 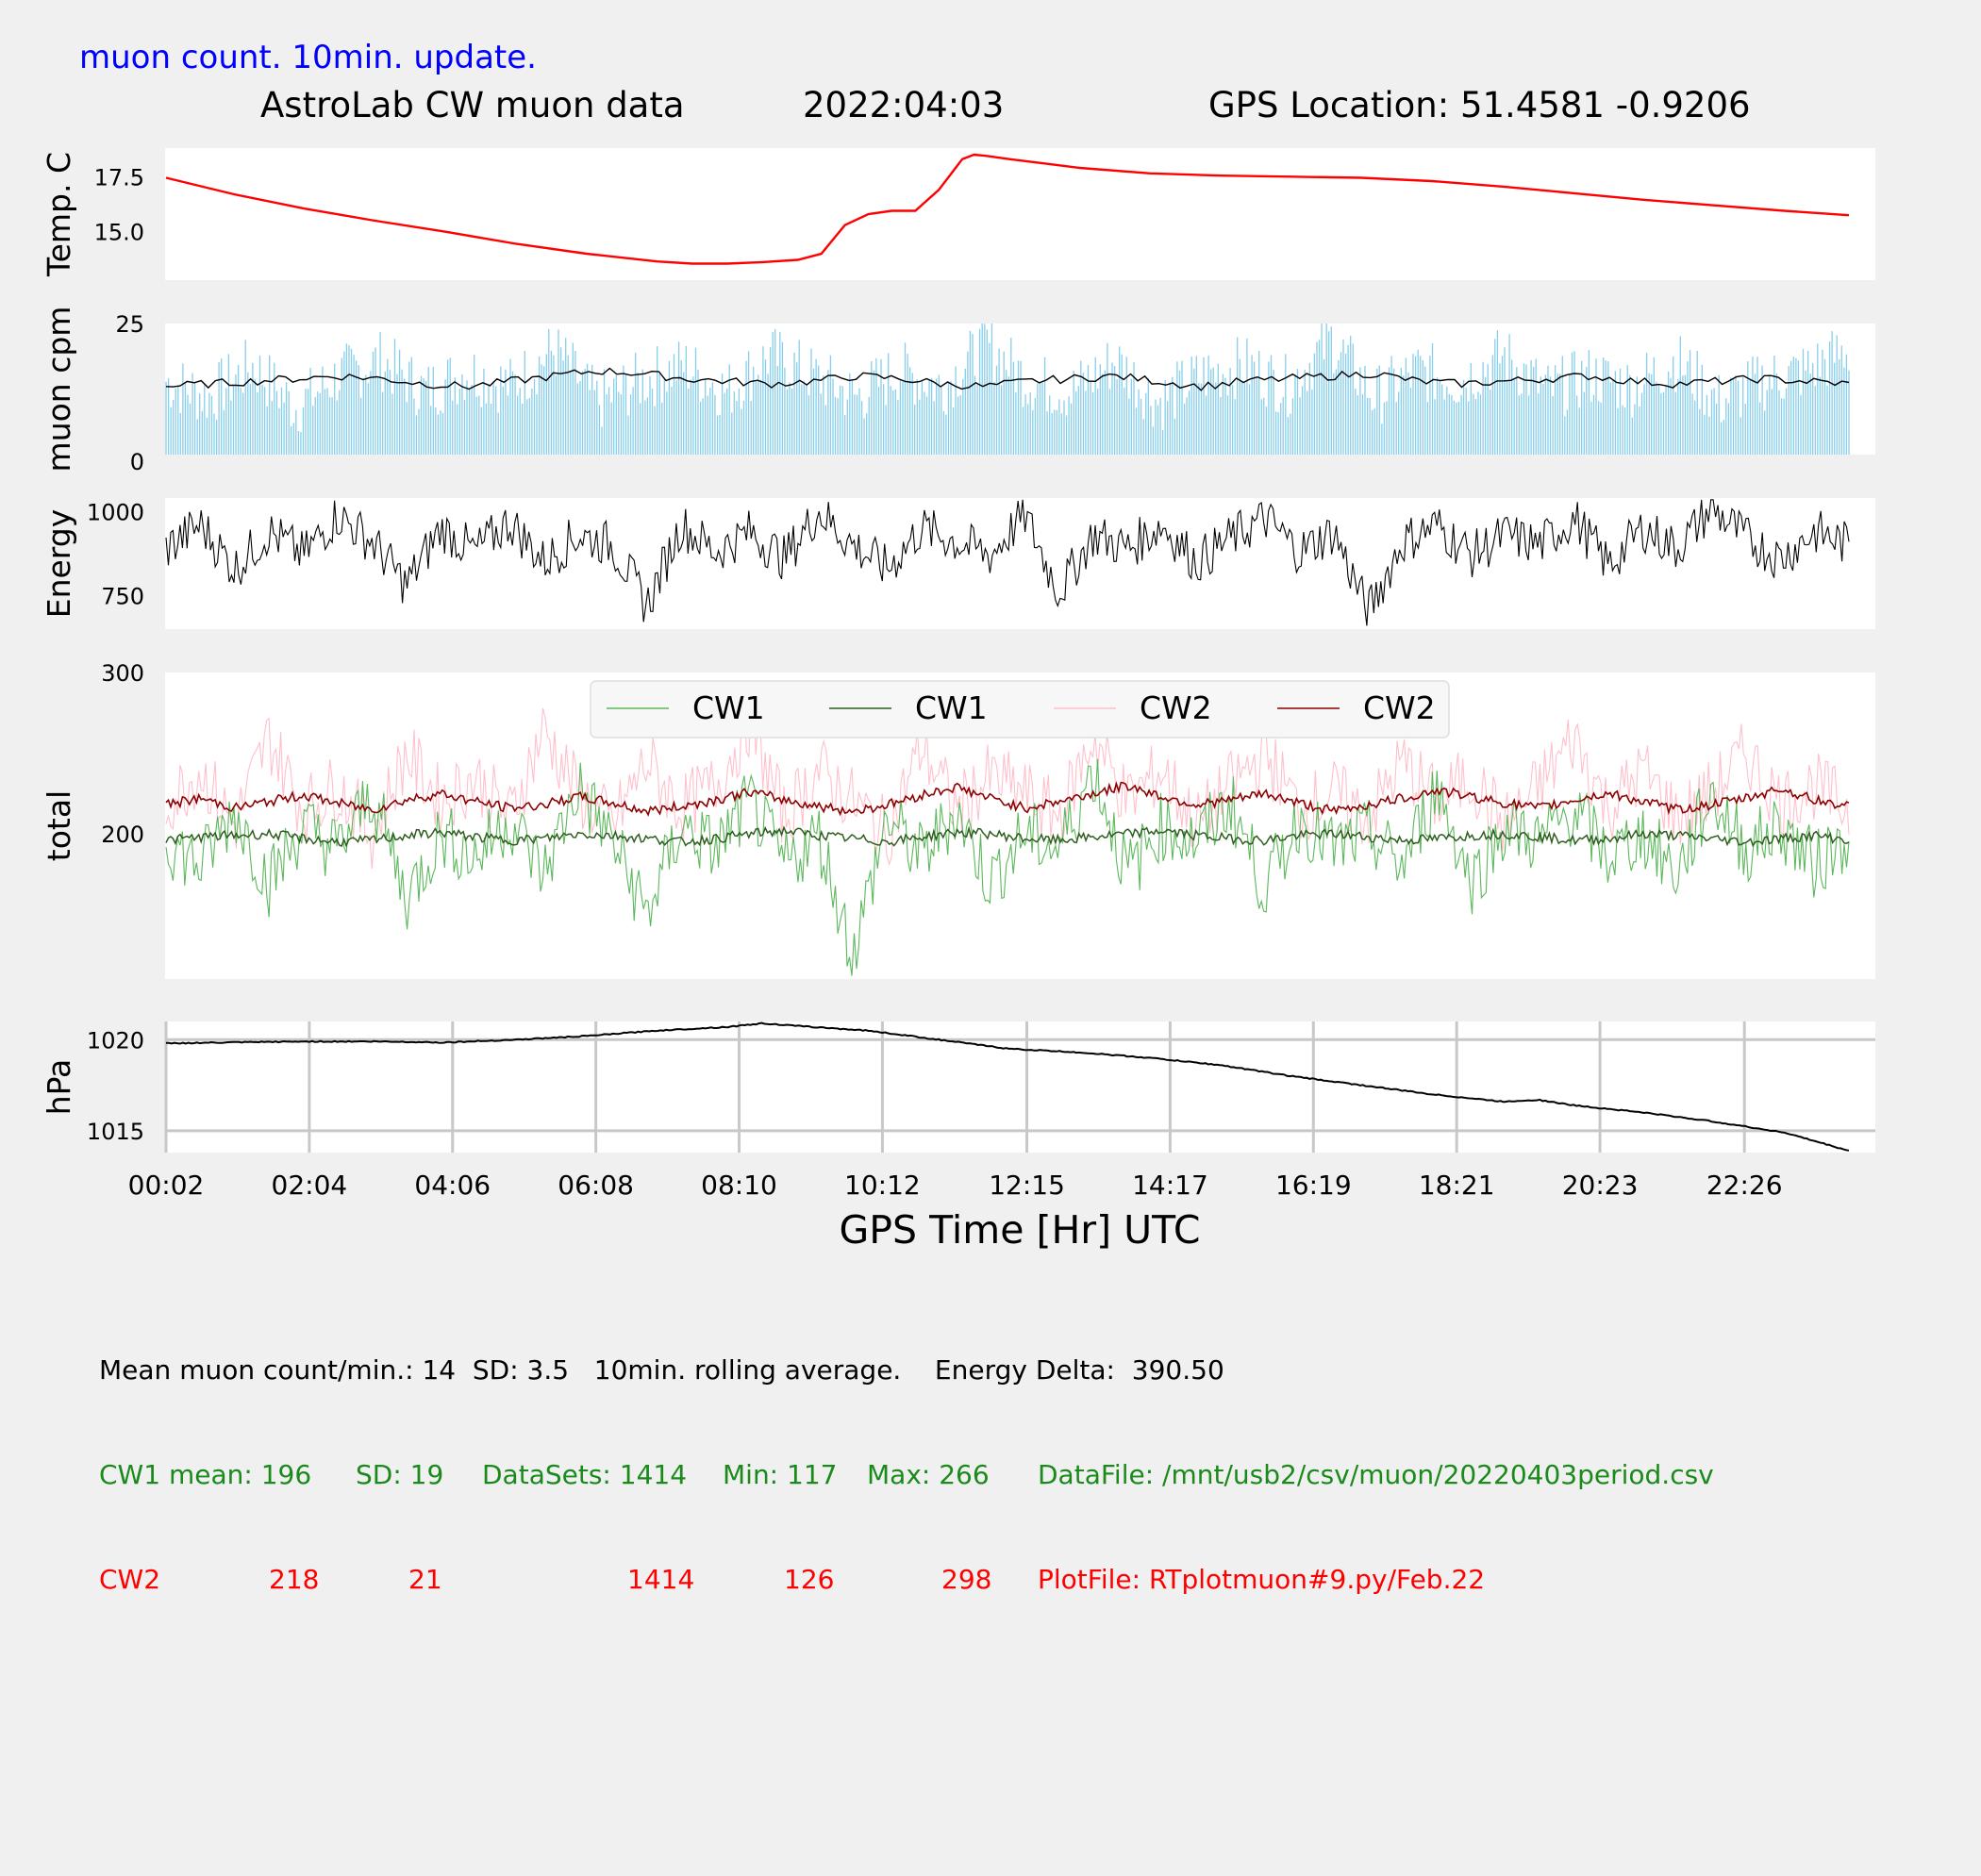 What do you see at coordinates (115, 1040) in the screenshot?
I see `pressure-ytick: 1020` at bounding box center [115, 1040].